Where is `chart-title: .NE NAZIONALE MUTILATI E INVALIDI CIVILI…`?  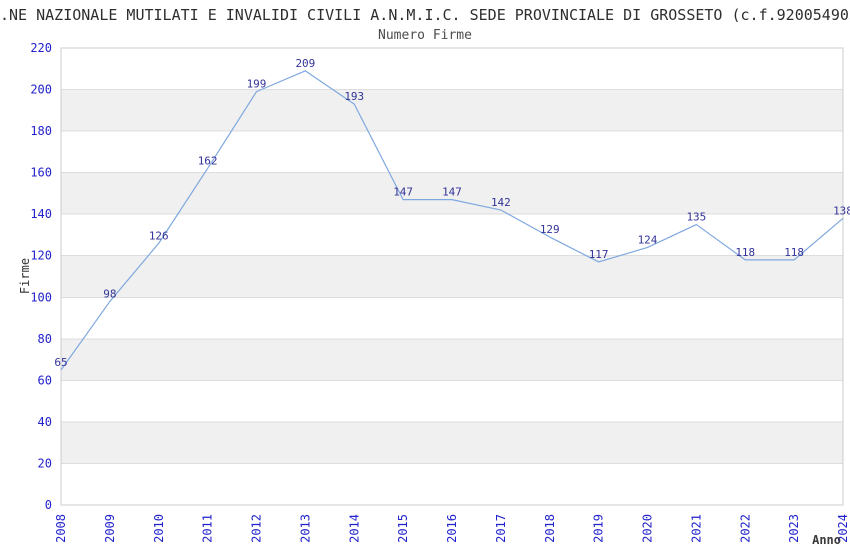 chart-title: .NE NAZIONALE MUTILATI E INVALIDI CIVILI… is located at coordinates (425, 15).